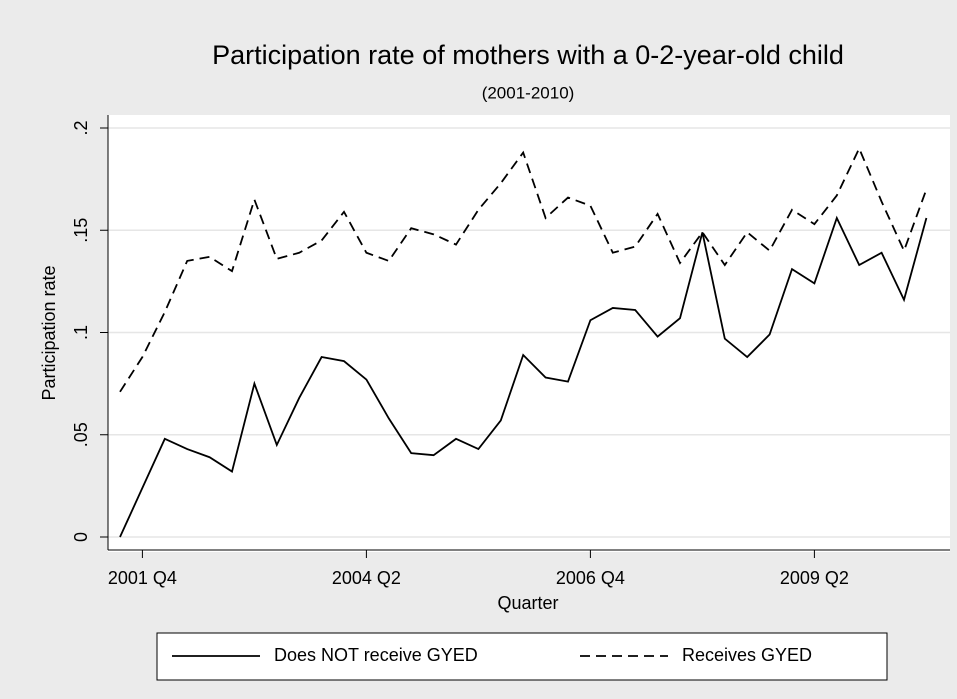 This screenshot has width=957, height=699. What do you see at coordinates (81, 332) in the screenshot?
I see `y-tick-label: .1` at bounding box center [81, 332].